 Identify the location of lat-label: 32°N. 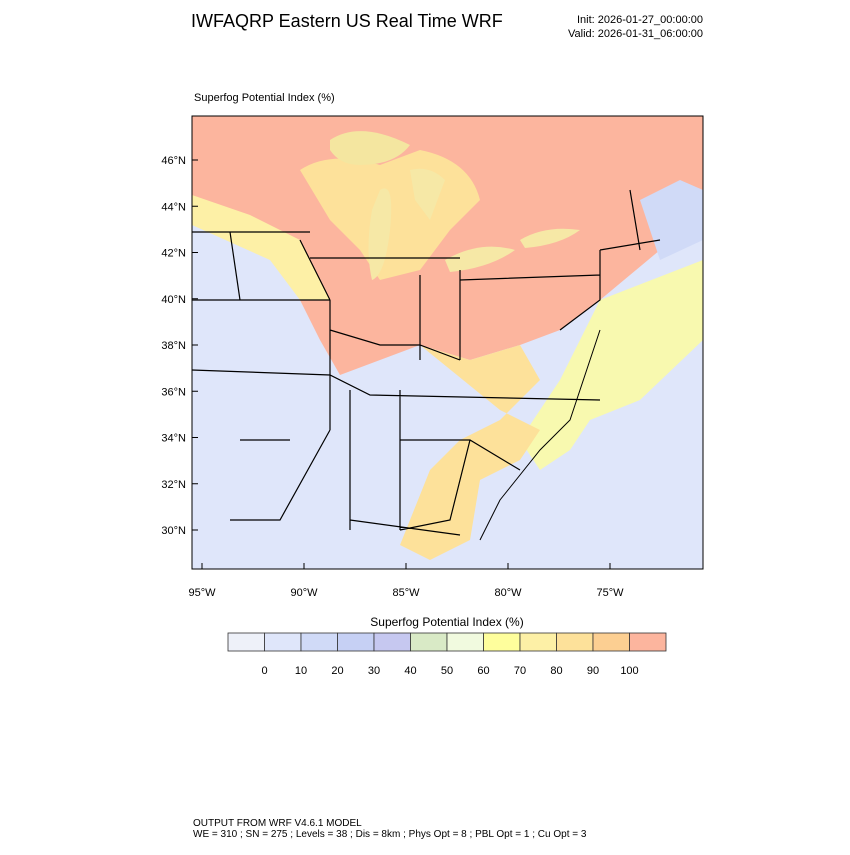
(173, 485).